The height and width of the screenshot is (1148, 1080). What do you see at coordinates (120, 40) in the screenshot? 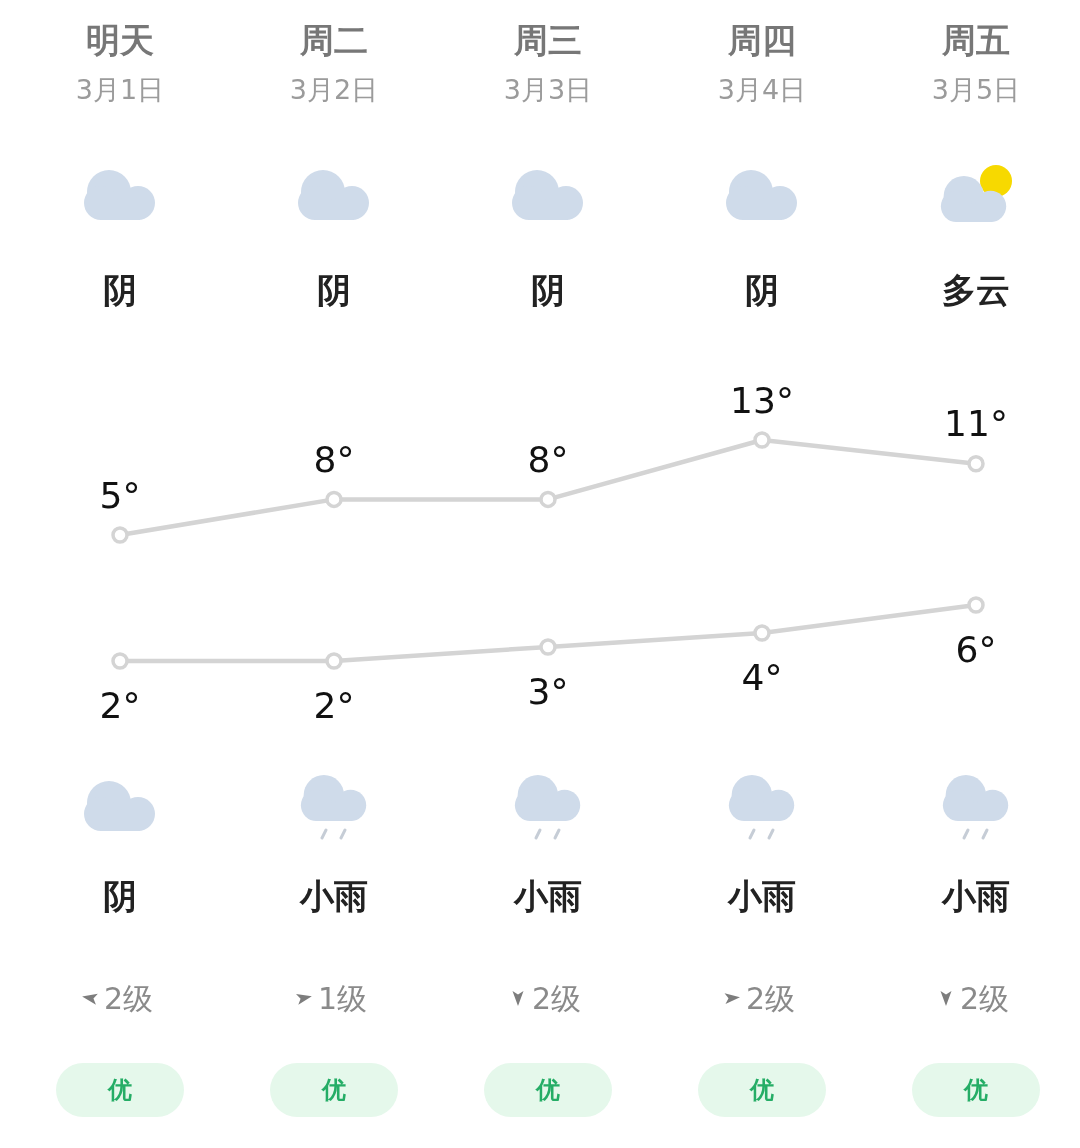
I see `x-tick-label: 明天` at bounding box center [120, 40].